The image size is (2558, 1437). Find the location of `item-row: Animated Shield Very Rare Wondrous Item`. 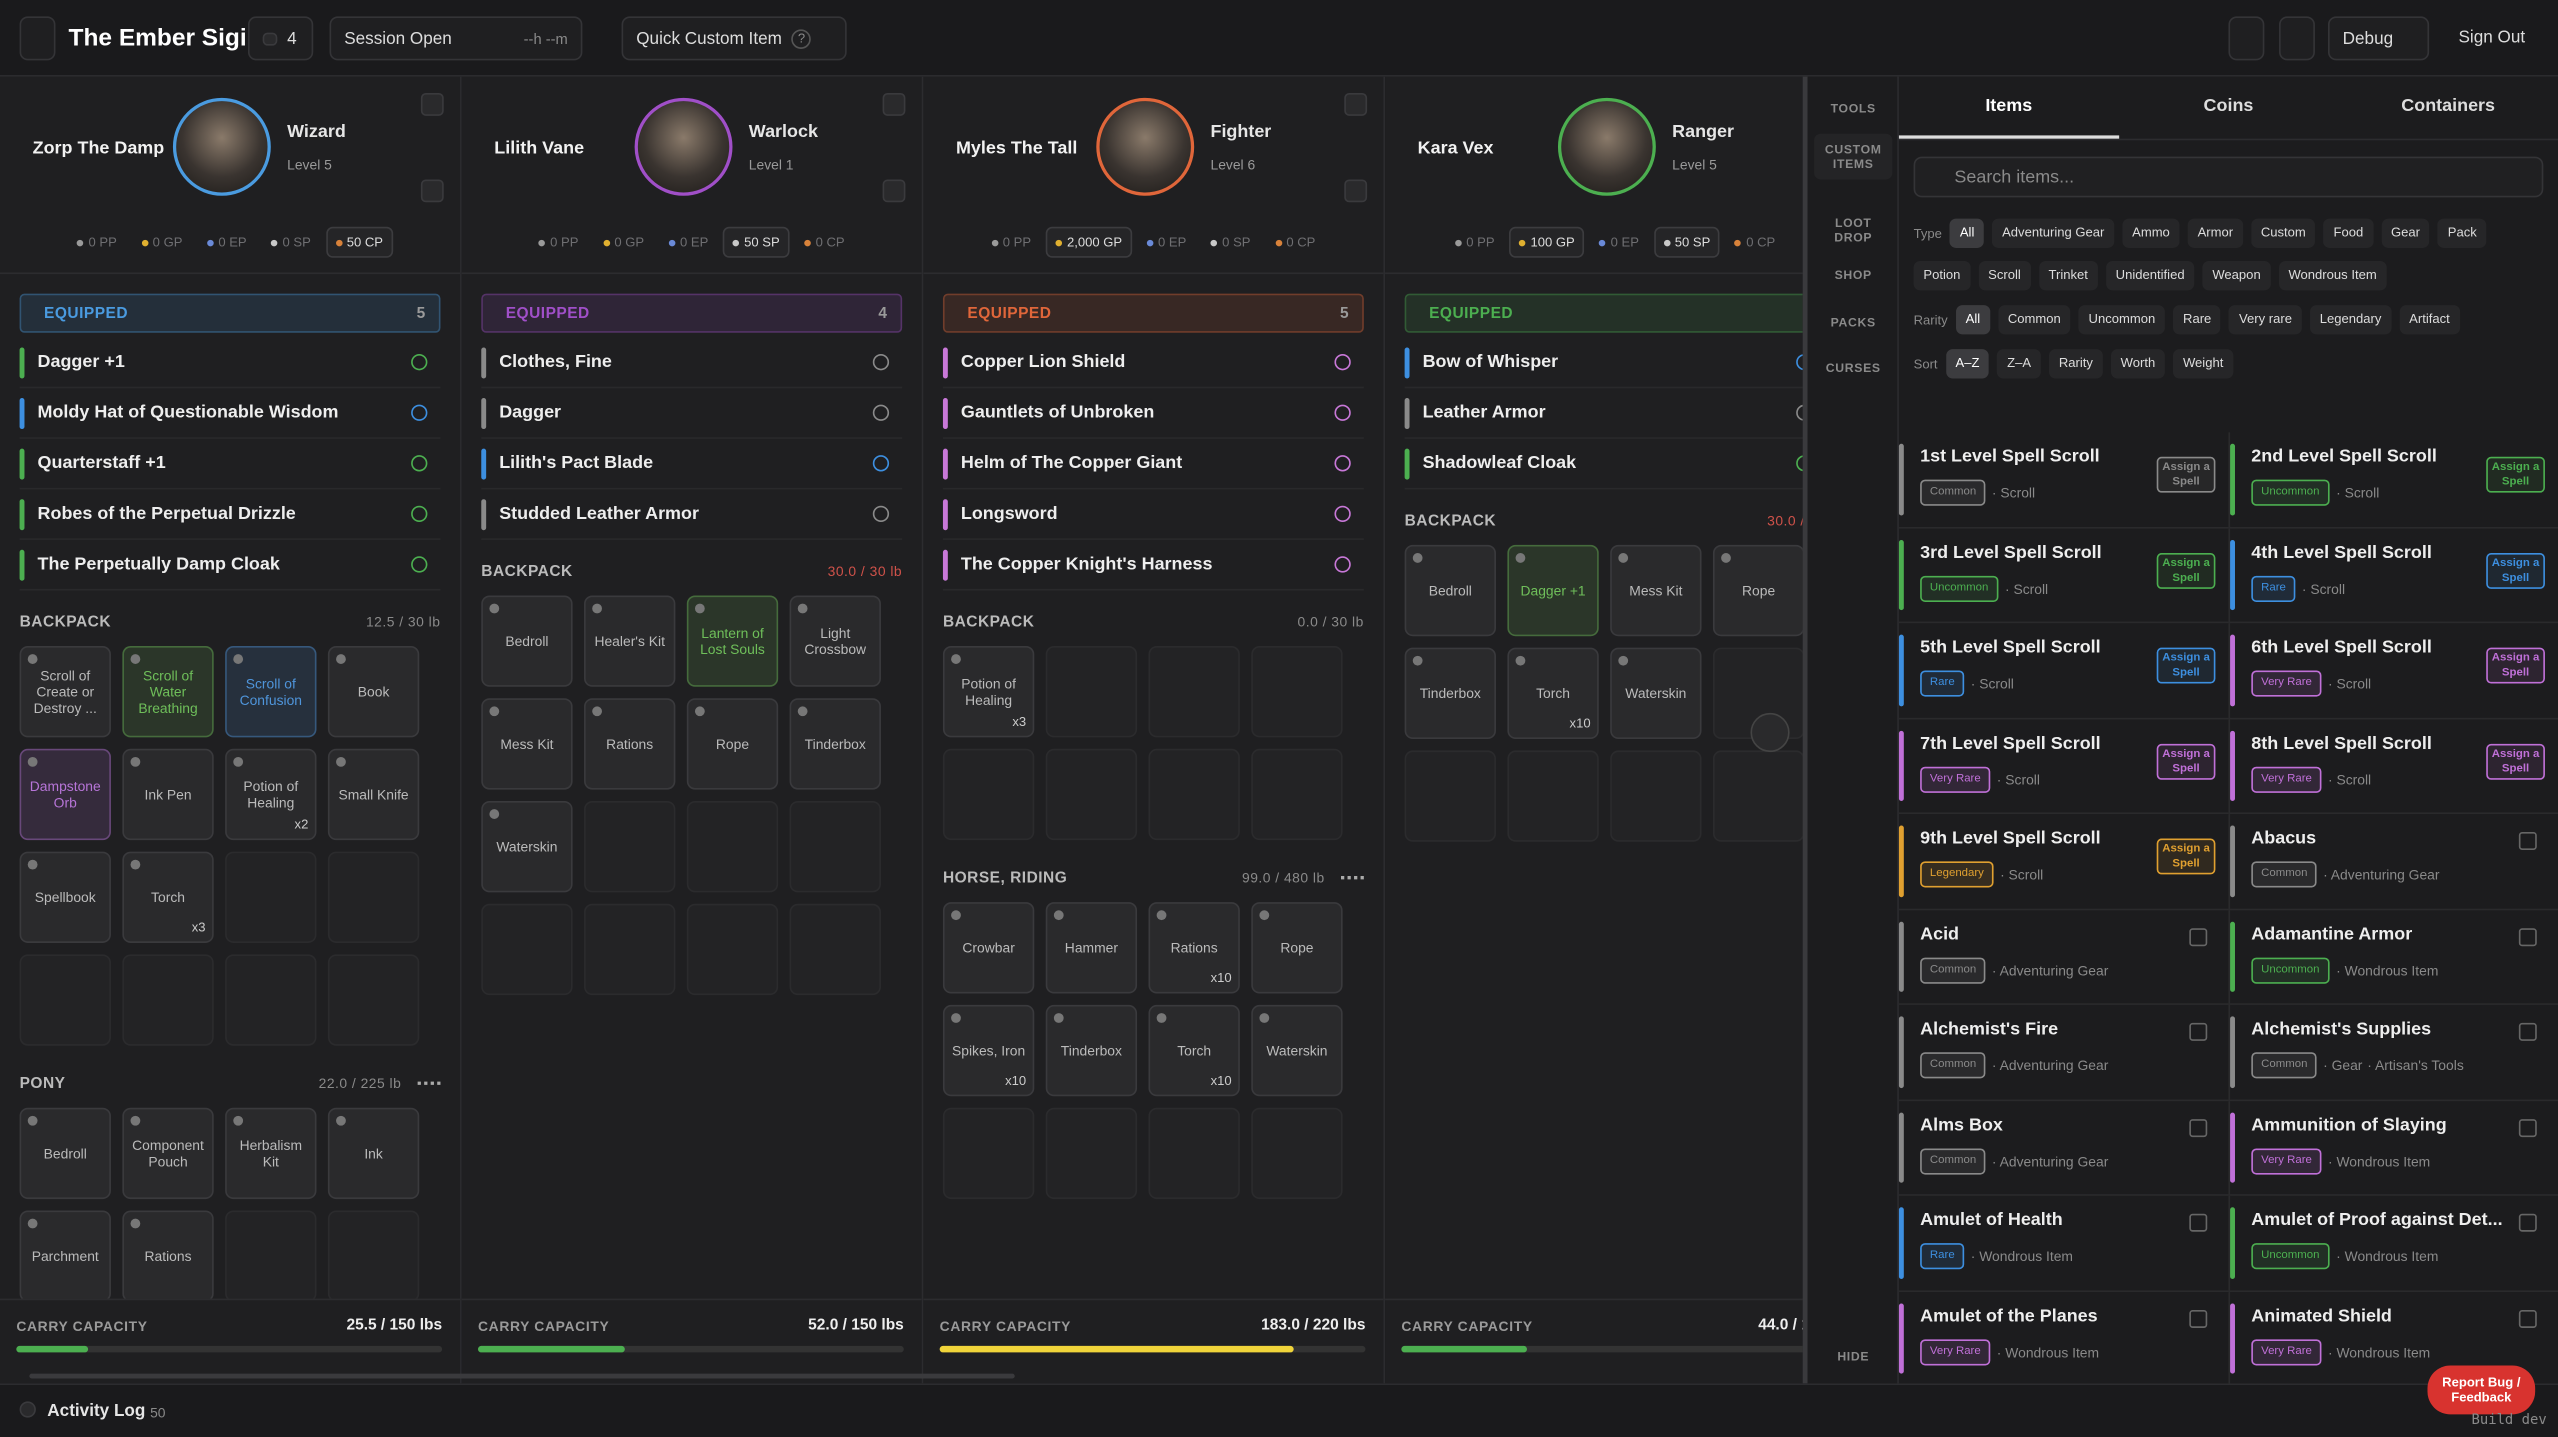

item-row: Animated Shield Very Rare Wondrous Item is located at coordinates (2393, 1339).